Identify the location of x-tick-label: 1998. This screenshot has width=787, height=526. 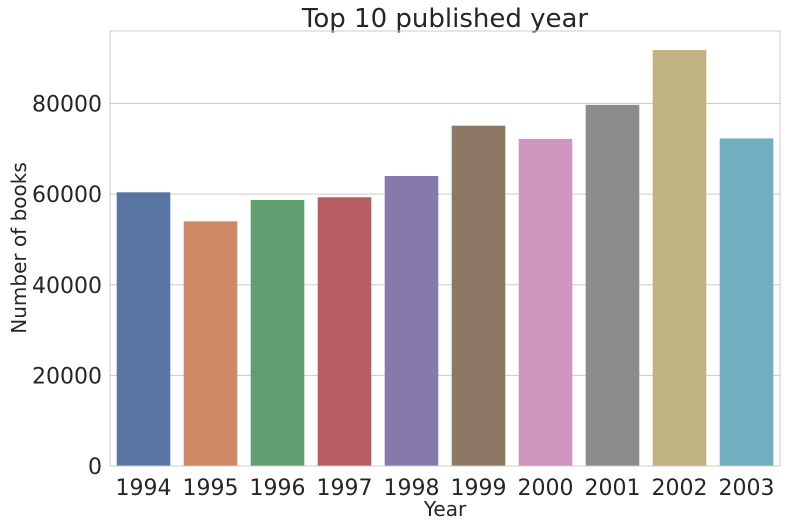
(412, 488).